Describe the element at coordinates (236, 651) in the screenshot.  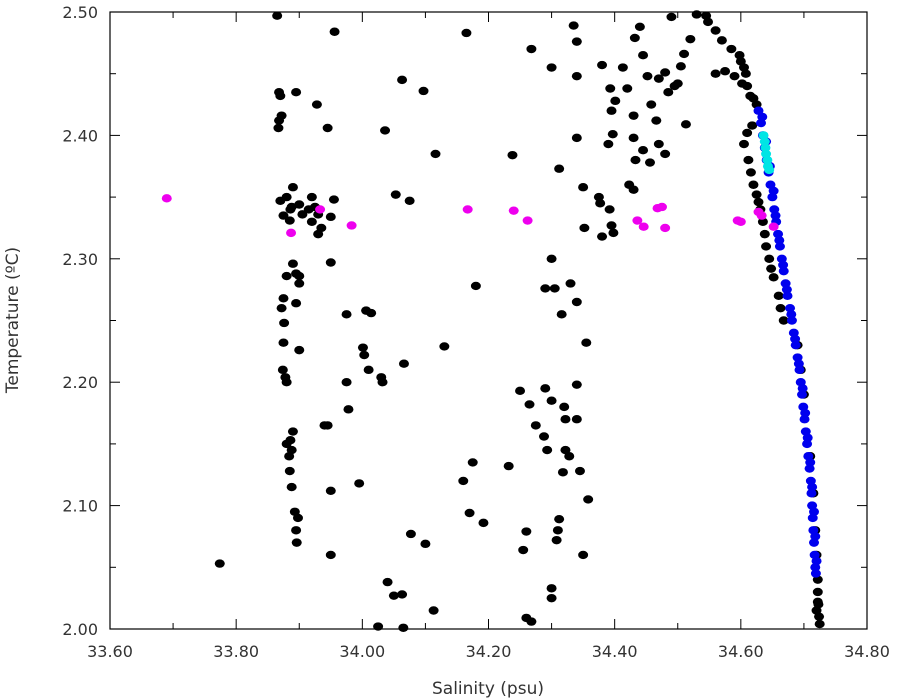
I see `x-tick-label: 33.80` at that location.